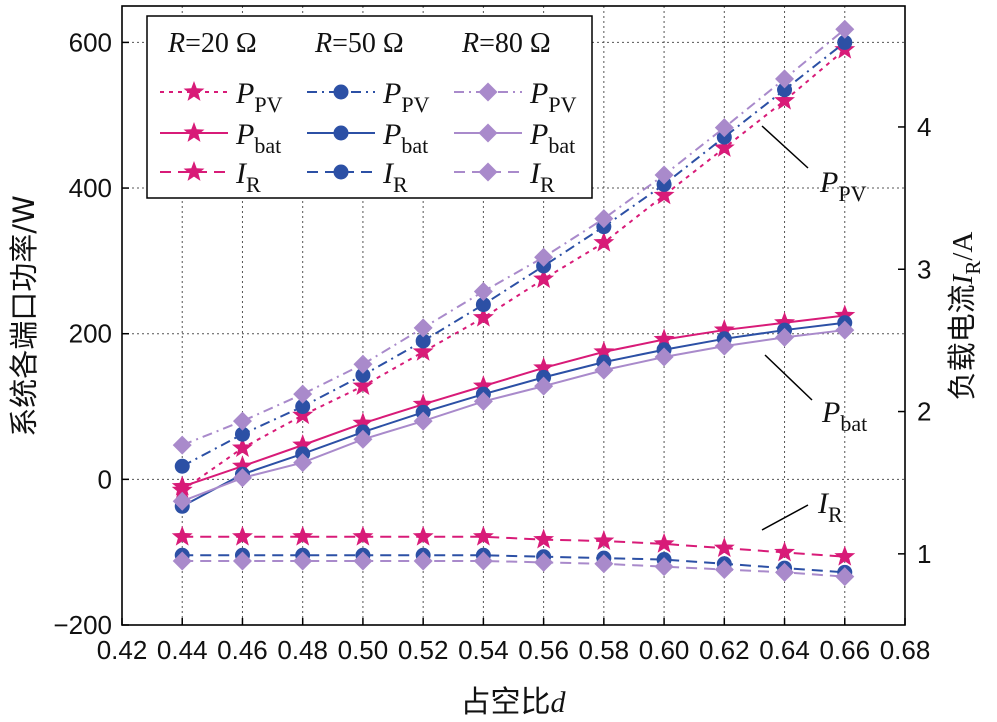  I want to click on x-tick-label: 0.62, so click(724, 650).